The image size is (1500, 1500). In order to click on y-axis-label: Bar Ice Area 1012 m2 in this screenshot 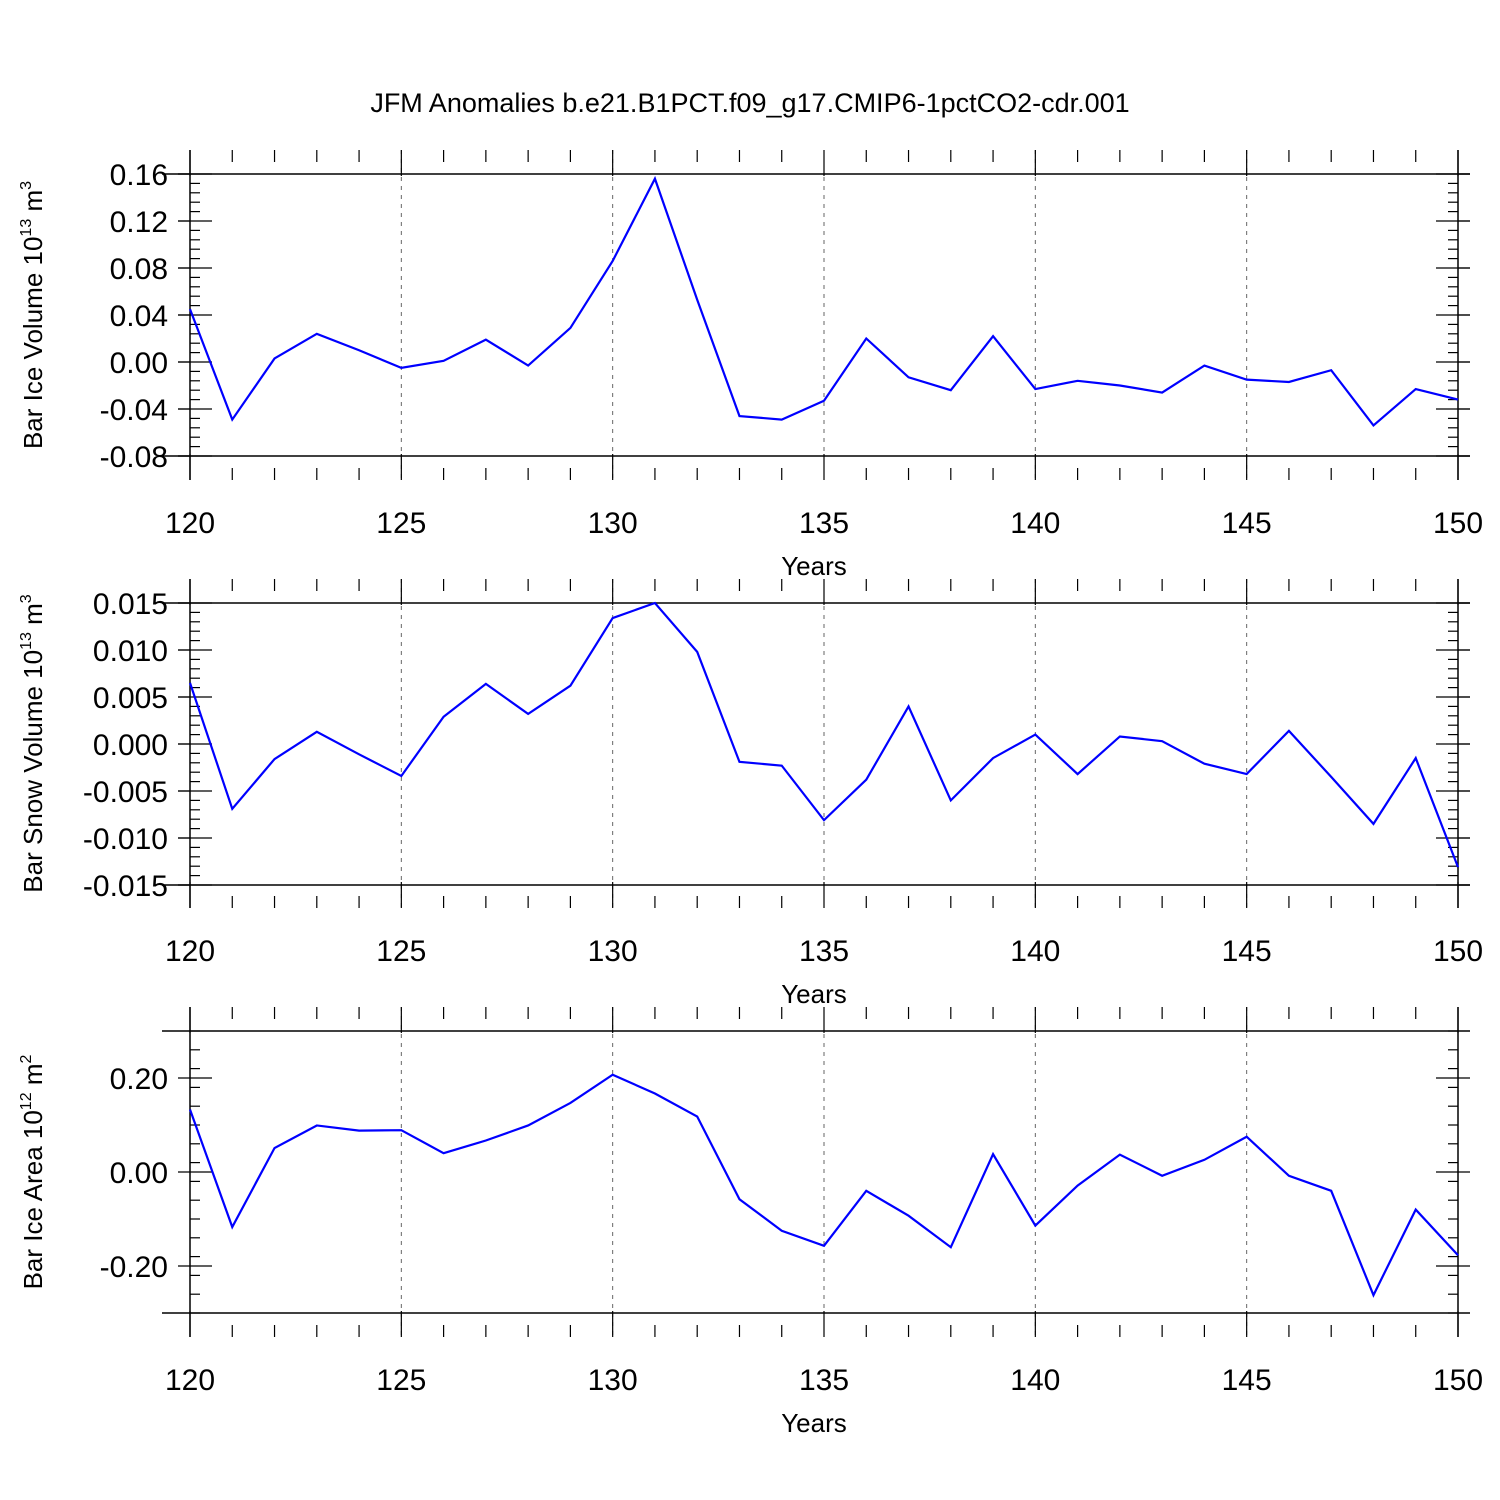, I will do `click(33, 1171)`.